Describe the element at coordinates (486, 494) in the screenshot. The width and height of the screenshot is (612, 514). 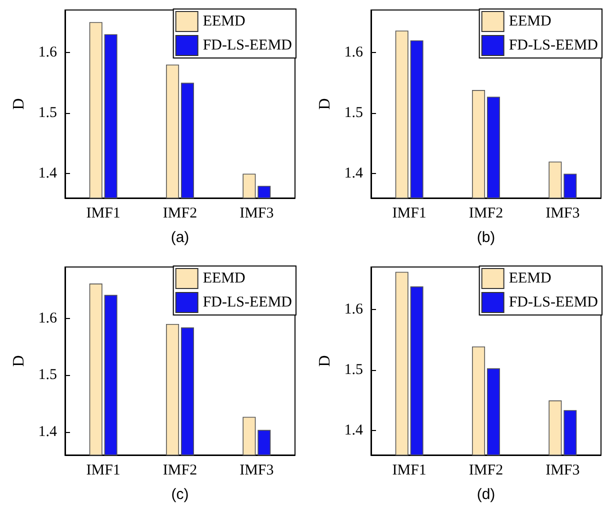
I see `x-axis-title: (d)` at that location.